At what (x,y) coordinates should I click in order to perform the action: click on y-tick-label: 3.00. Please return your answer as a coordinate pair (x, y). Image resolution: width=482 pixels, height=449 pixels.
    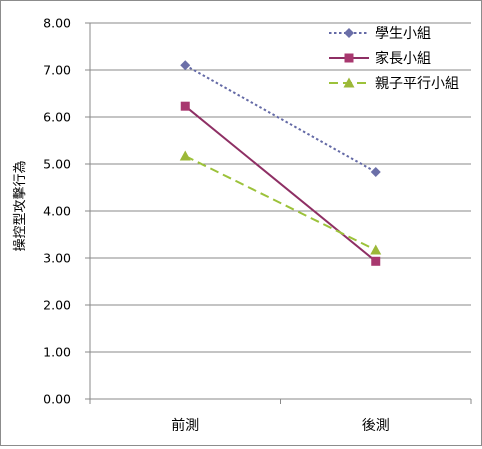
    Looking at the image, I should click on (57, 258).